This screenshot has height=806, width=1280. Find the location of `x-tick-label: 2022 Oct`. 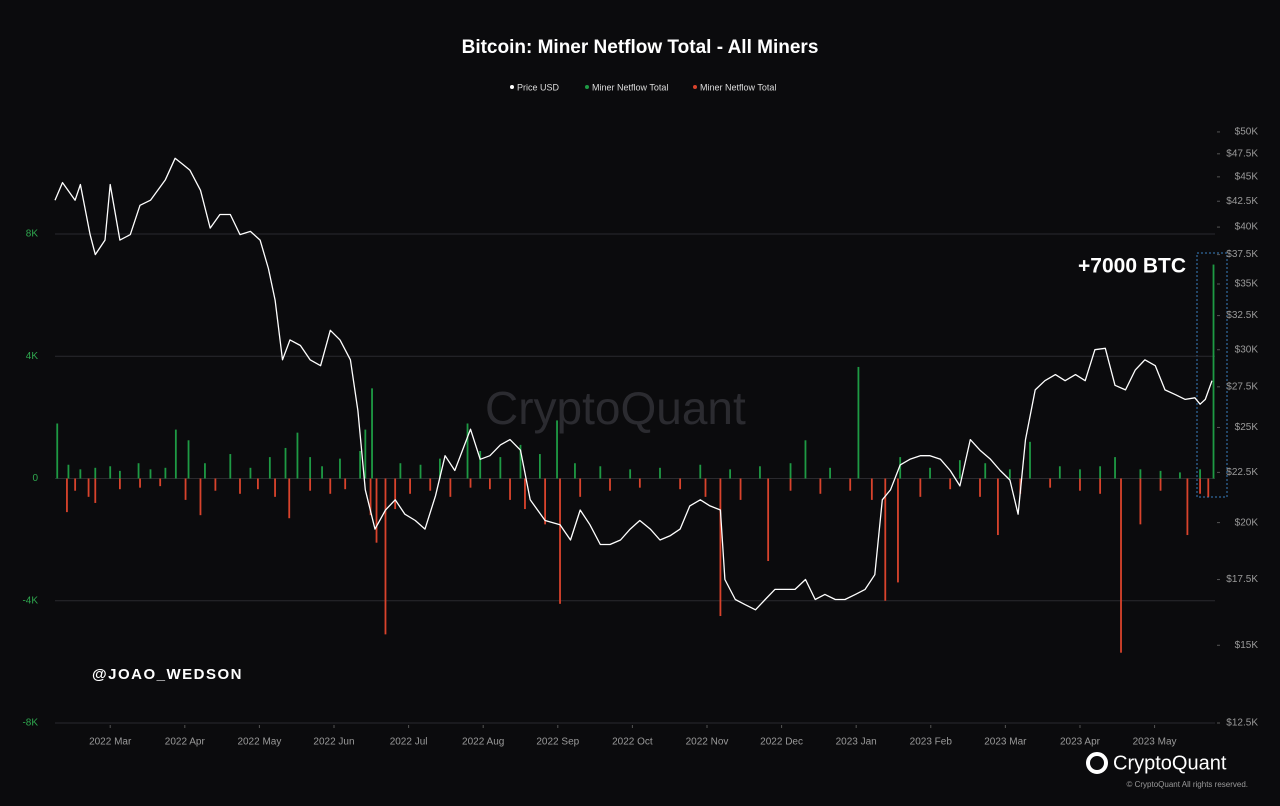

x-tick-label: 2022 Oct is located at coordinates (632, 742).